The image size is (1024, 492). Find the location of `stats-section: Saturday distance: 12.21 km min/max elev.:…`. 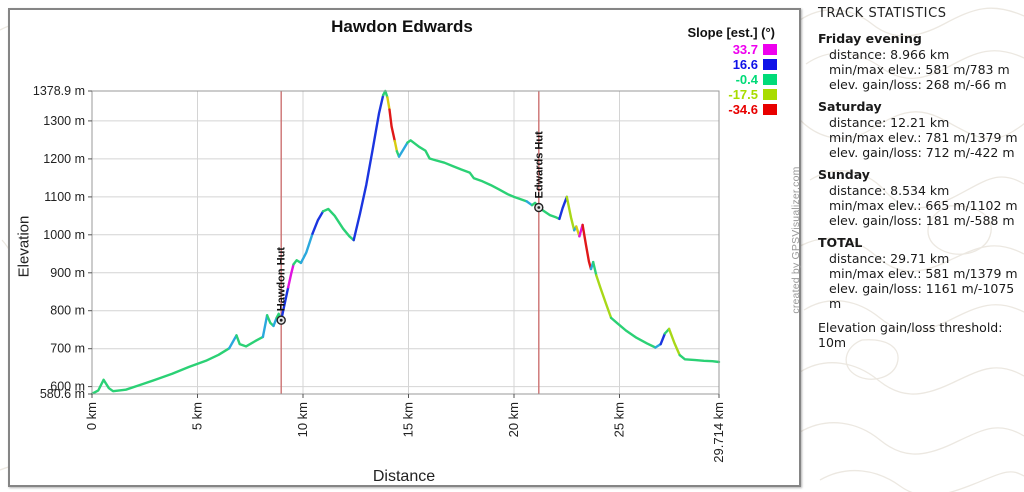

stats-section: Saturday distance: 12.21 km min/max elev.:… is located at coordinates (919, 129).